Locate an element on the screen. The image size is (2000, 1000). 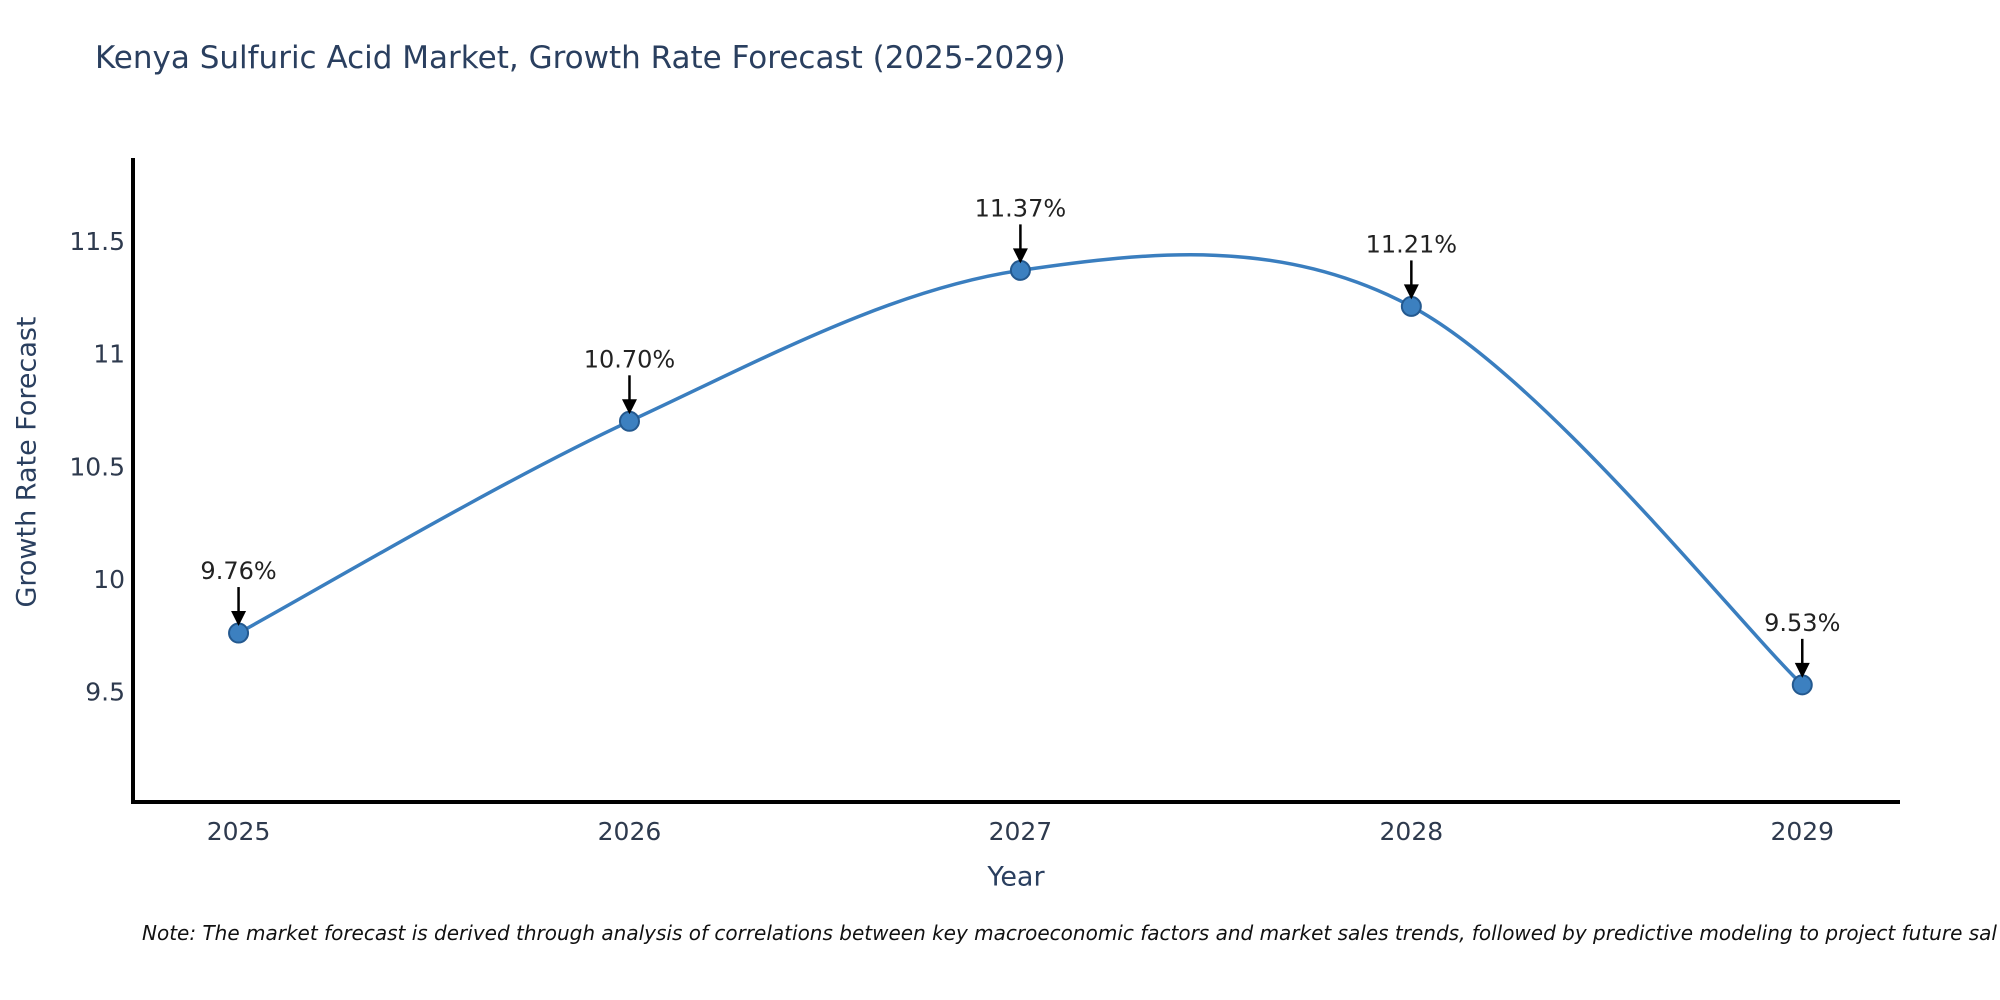
x-tick-label: 2026 is located at coordinates (630, 831).